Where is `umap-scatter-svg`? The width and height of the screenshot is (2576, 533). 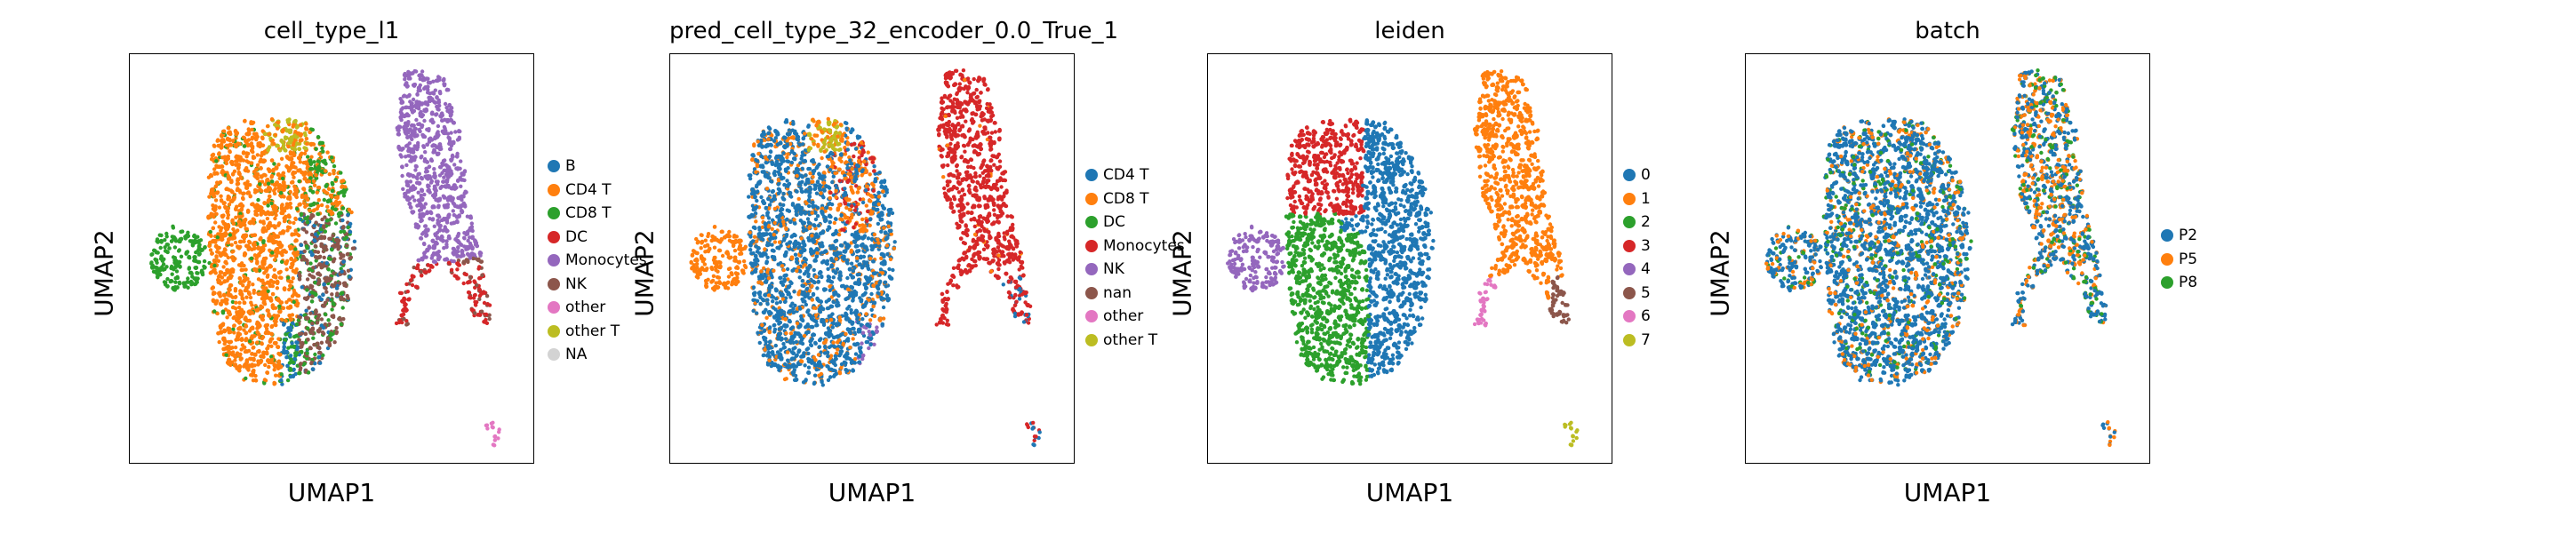 umap-scatter-svg is located at coordinates (325, 258).